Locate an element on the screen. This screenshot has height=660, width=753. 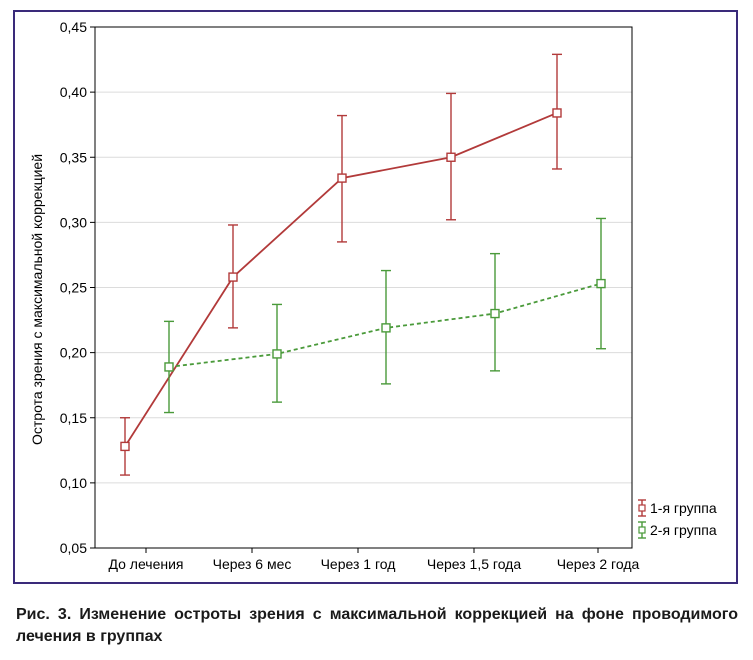
legend-label: 1-я группа is located at coordinates (683, 508).